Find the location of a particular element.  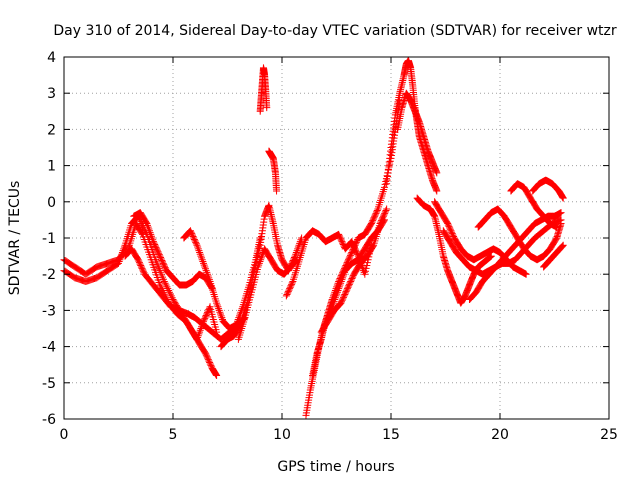

x-tick-label: 0 is located at coordinates (64, 435).